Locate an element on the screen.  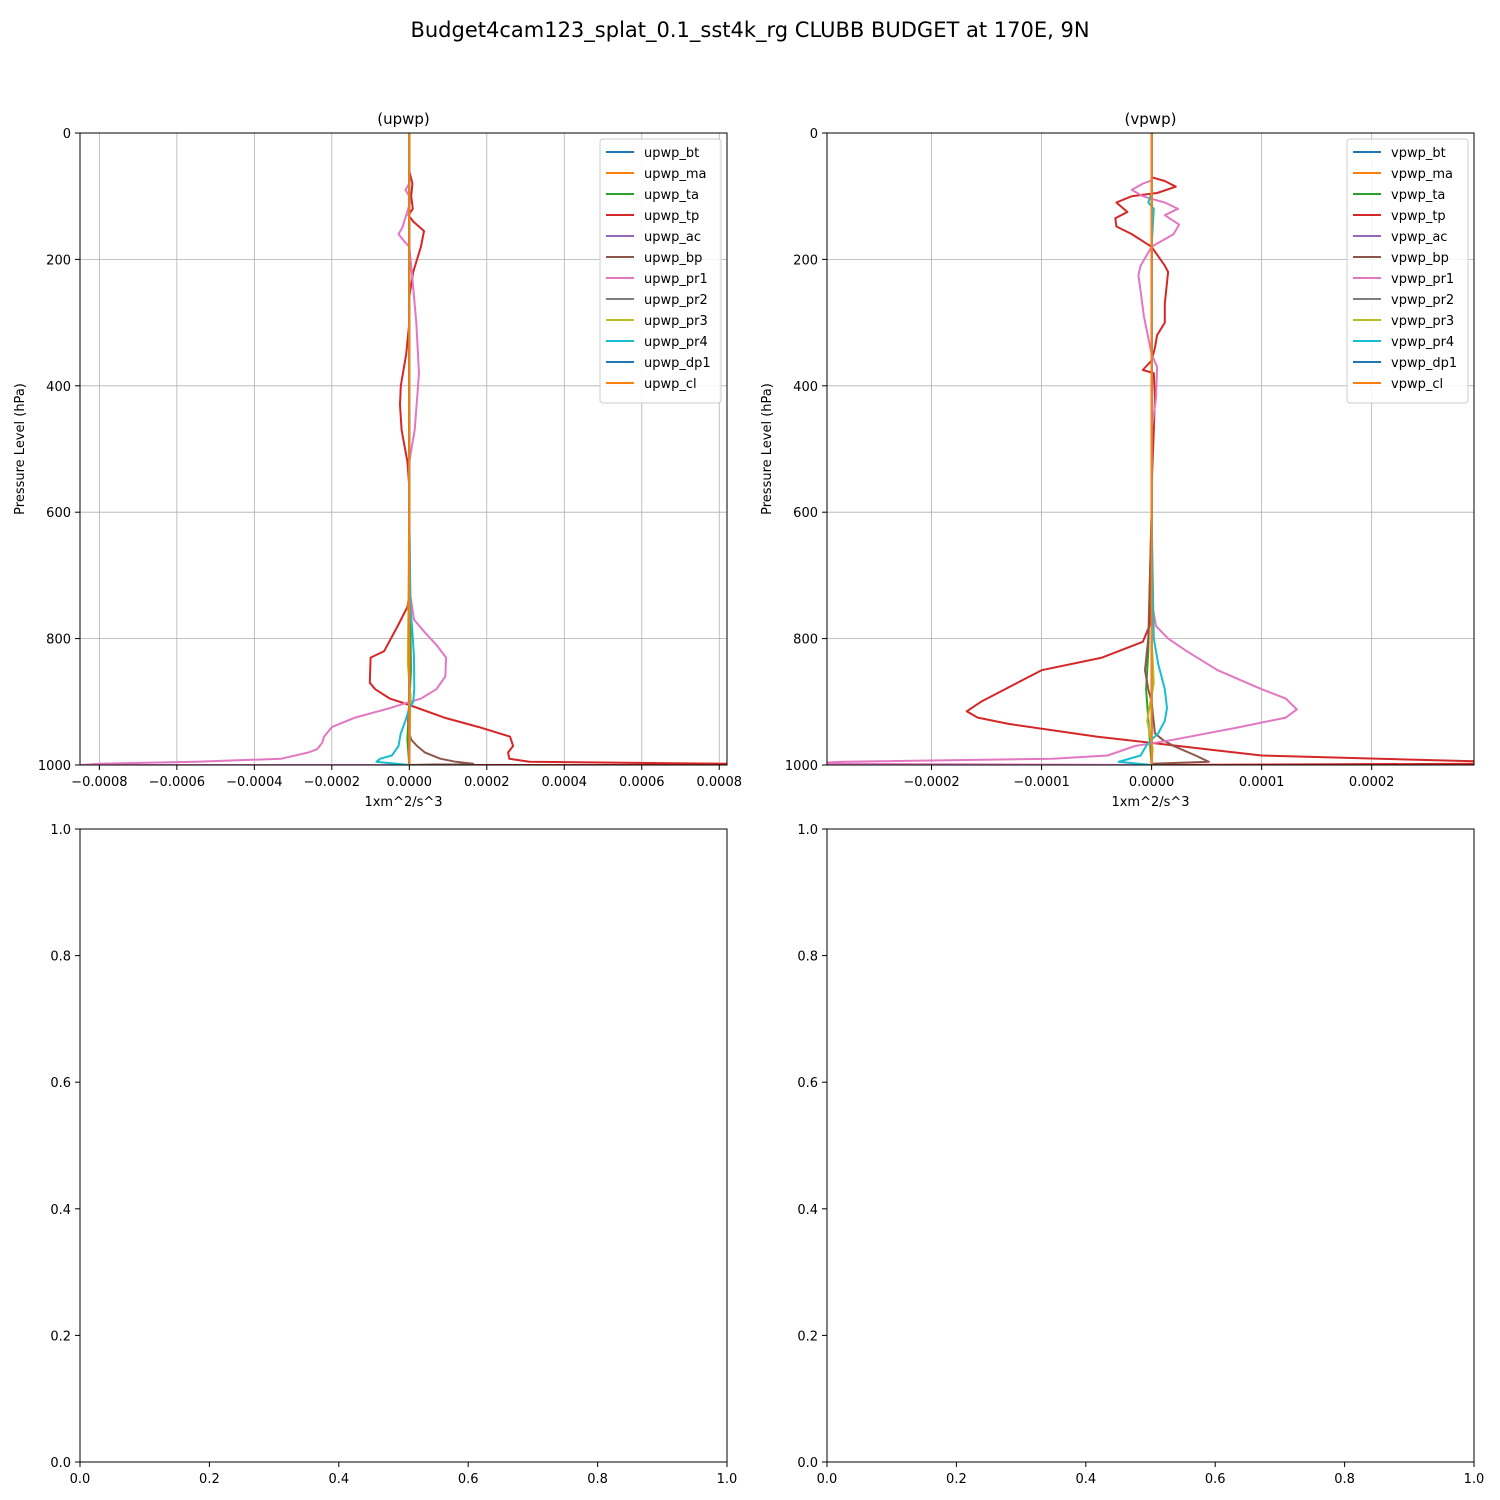
legend-label: vpwp_pr2 is located at coordinates (1422, 300).